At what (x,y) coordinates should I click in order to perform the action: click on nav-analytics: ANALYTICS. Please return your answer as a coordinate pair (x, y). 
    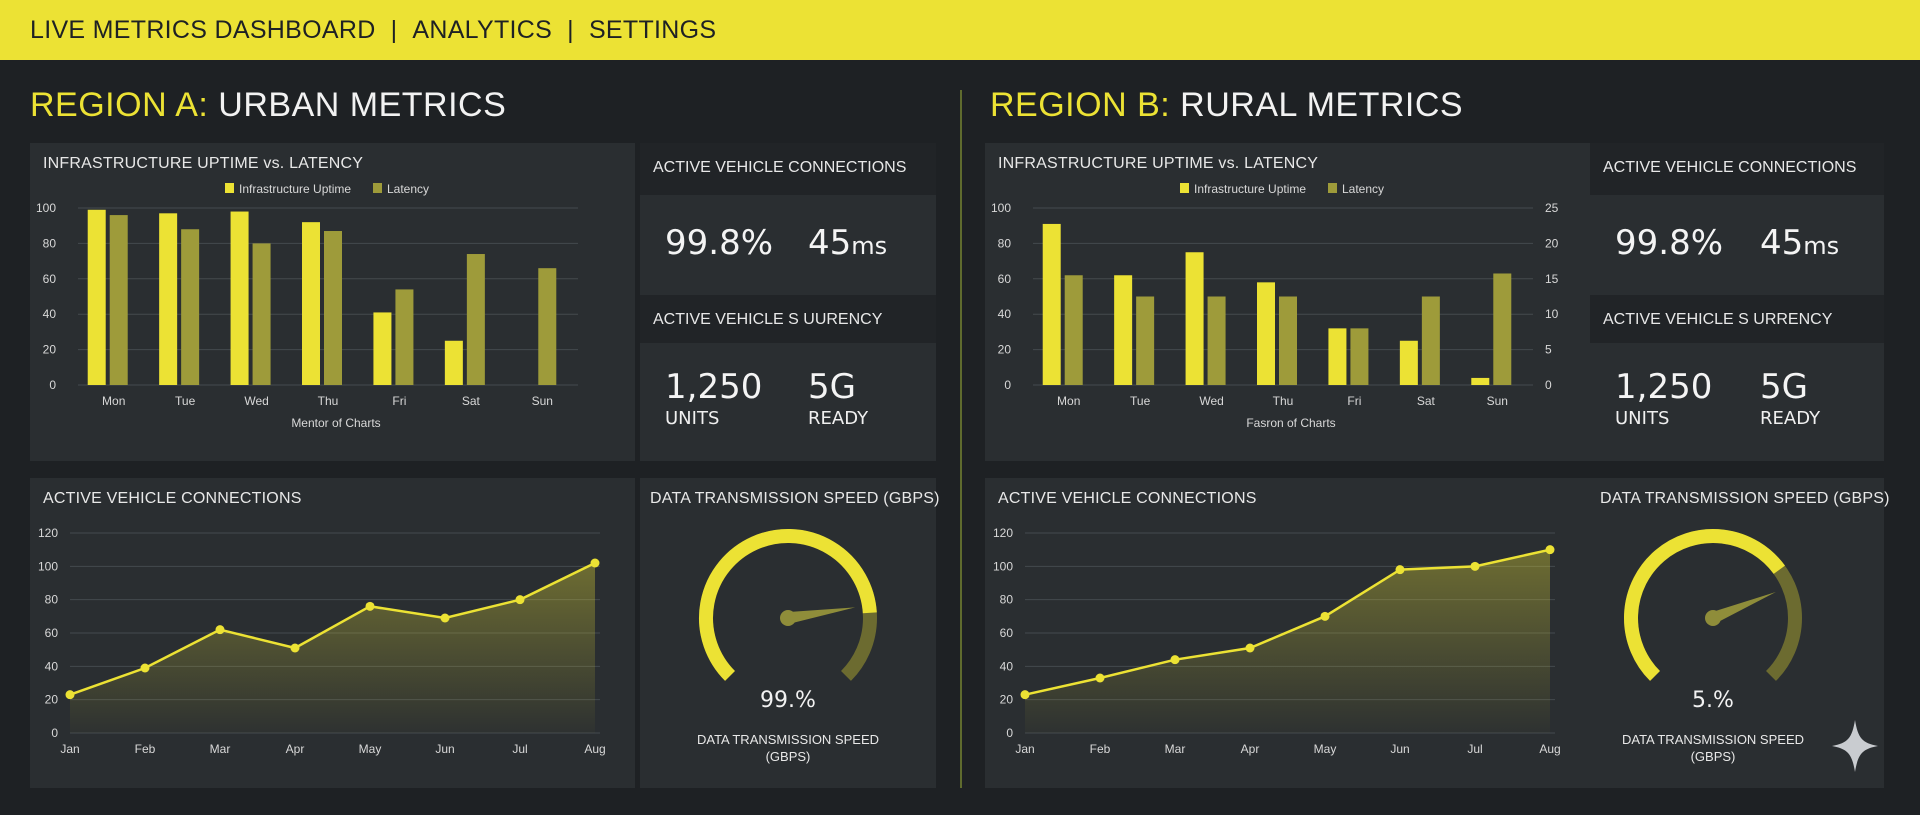
    Looking at the image, I should click on (482, 29).